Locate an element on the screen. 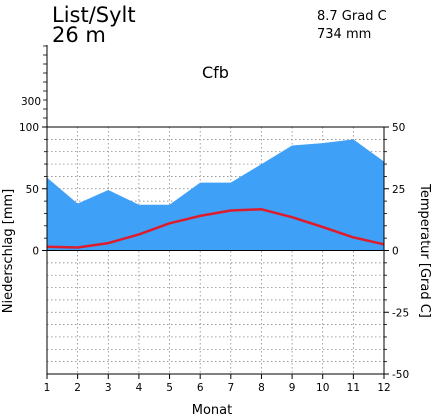 The width and height of the screenshot is (436, 418). y-left-tick-label: 50 is located at coordinates (32, 190).